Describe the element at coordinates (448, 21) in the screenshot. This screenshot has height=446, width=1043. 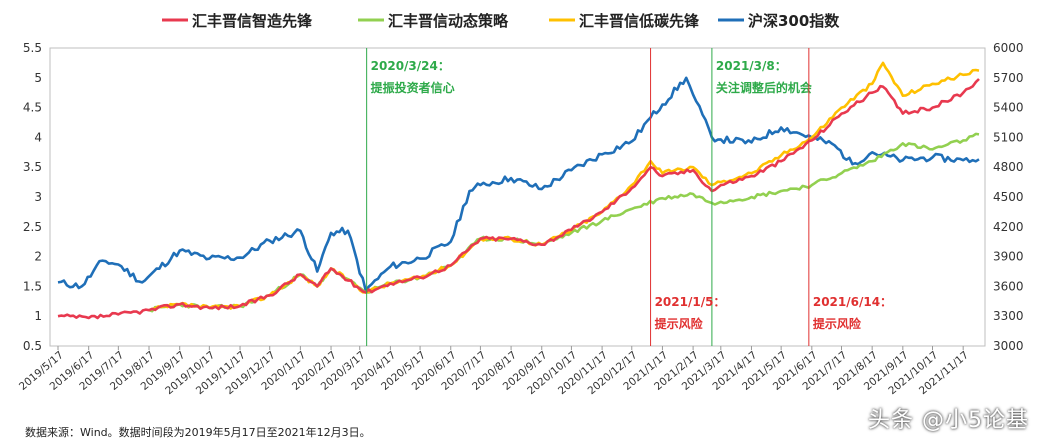
I see `legend-label: 汇丰晋信动态策略` at that location.